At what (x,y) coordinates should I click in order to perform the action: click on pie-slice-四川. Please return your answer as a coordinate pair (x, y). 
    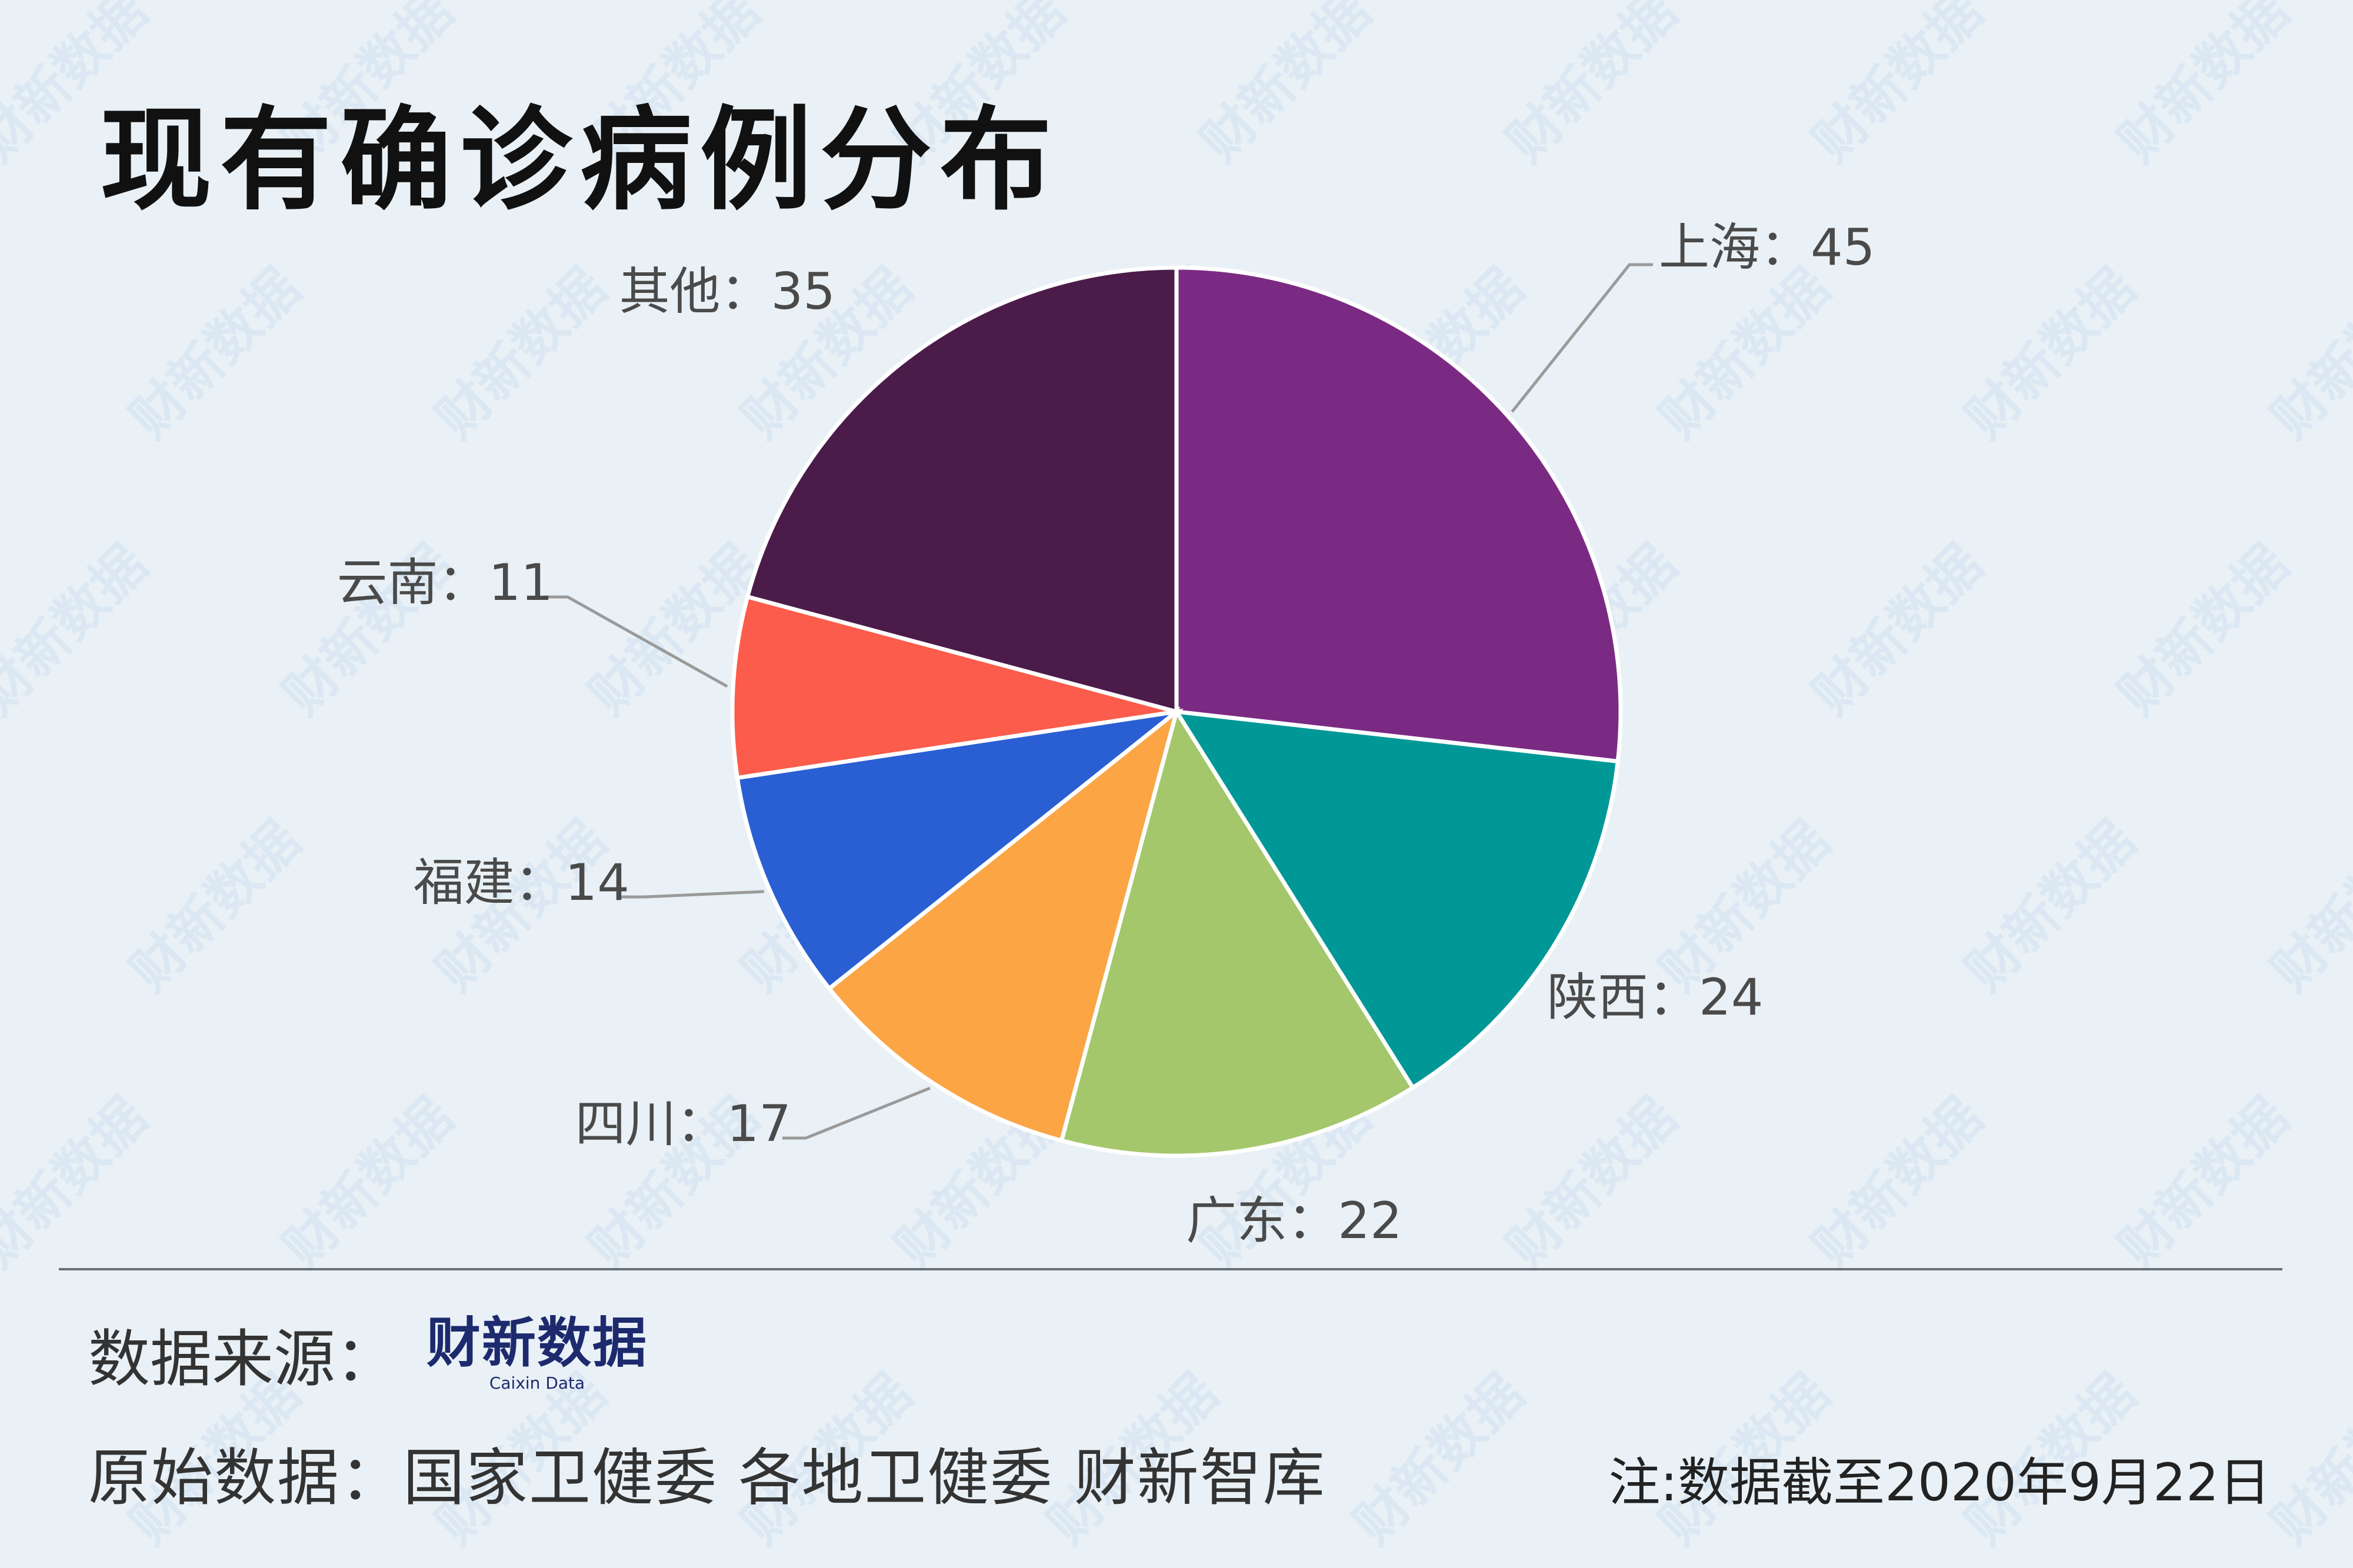
    Looking at the image, I should click on (1004, 924).